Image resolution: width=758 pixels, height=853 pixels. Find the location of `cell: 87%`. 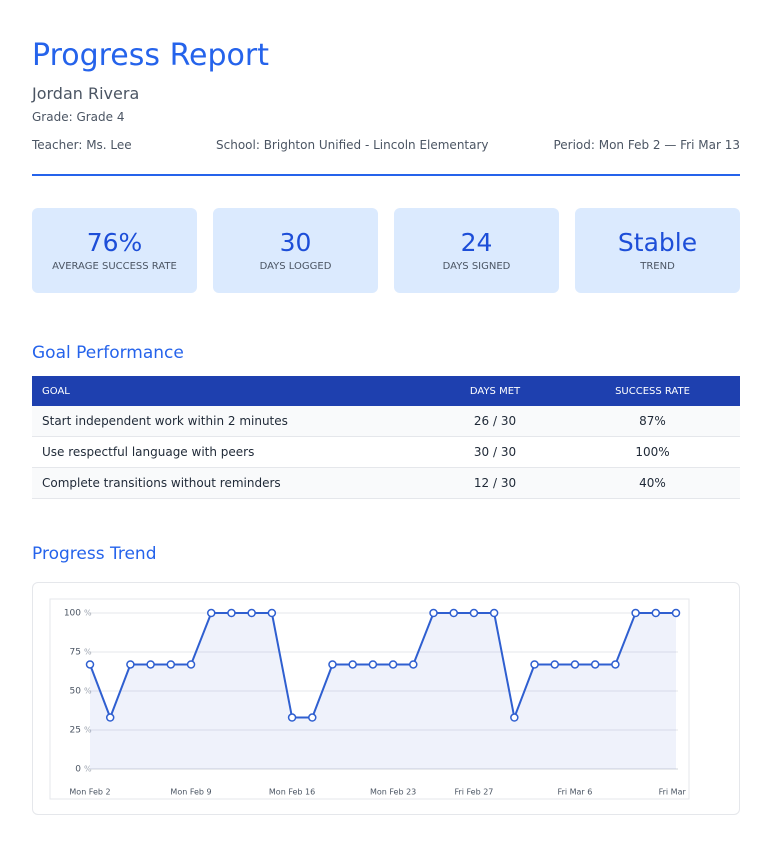

cell: 87% is located at coordinates (652, 421).